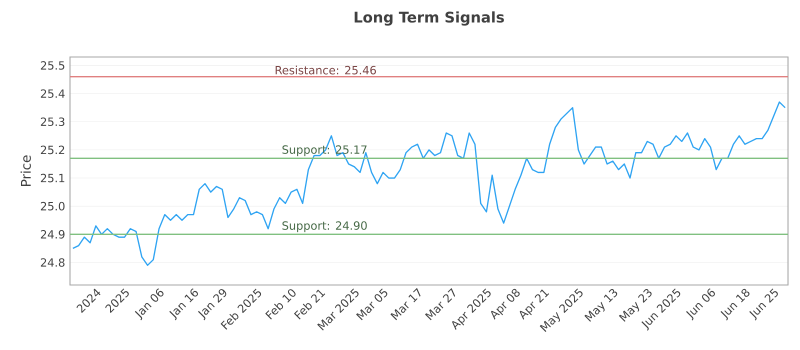 Image resolution: width=800 pixels, height=350 pixels. Describe the element at coordinates (52, 234) in the screenshot. I see `y-tick-label: 24.9` at that location.